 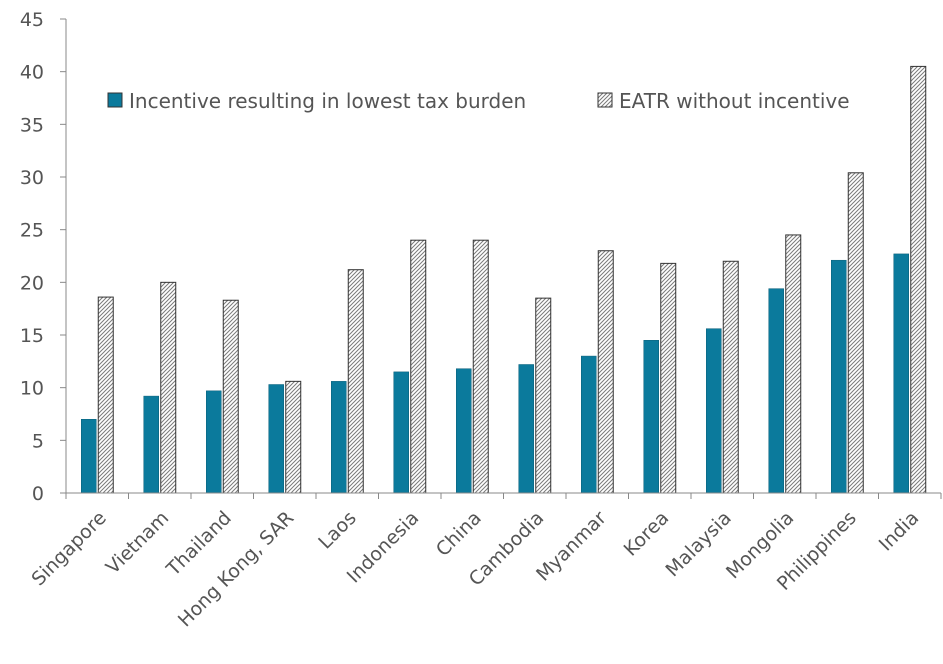 I want to click on y-tick-label: 0, so click(x=38, y=494).